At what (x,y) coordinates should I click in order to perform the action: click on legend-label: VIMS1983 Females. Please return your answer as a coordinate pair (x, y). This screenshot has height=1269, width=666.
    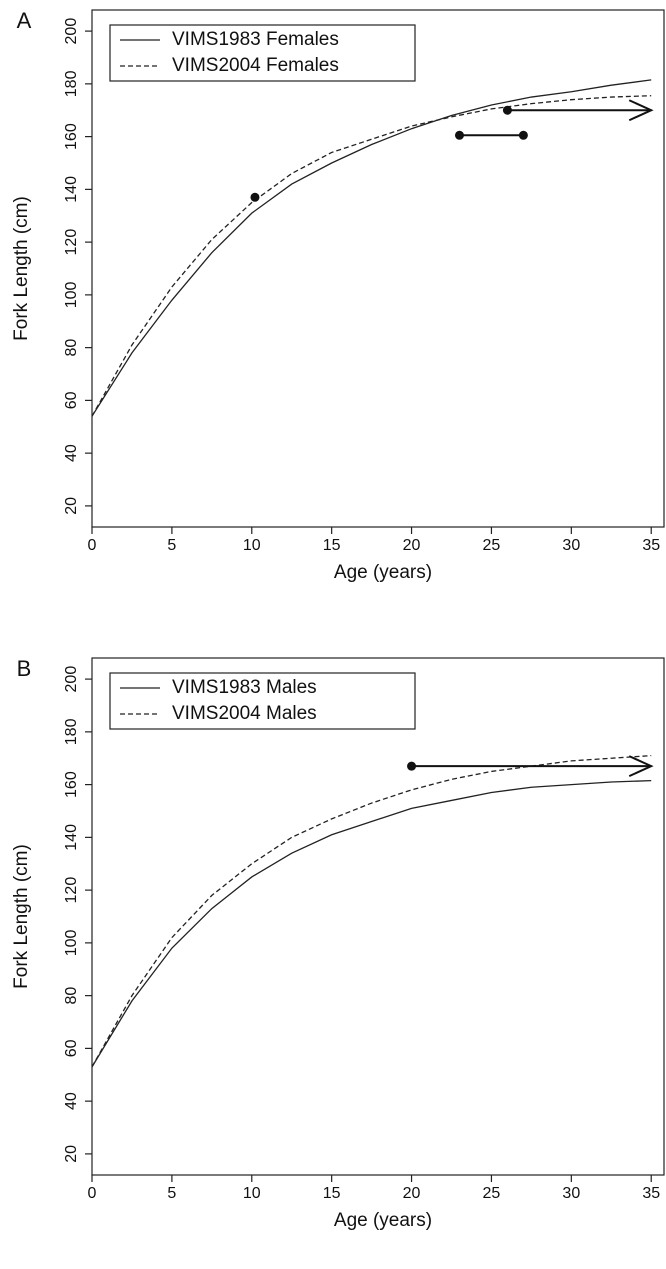
    Looking at the image, I should click on (255, 39).